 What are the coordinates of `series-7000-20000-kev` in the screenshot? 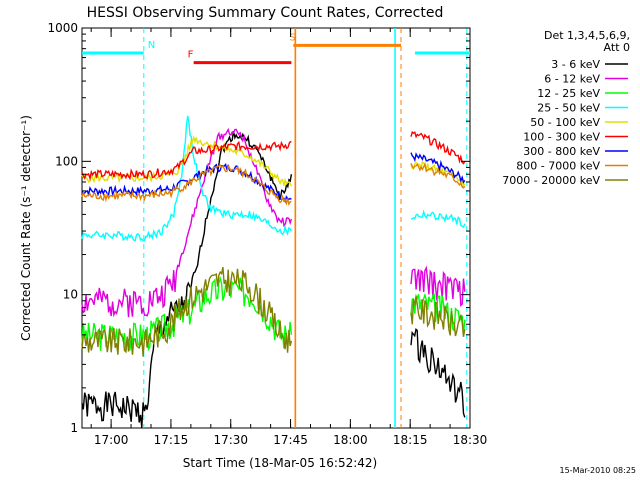 It's located at (273, 311).